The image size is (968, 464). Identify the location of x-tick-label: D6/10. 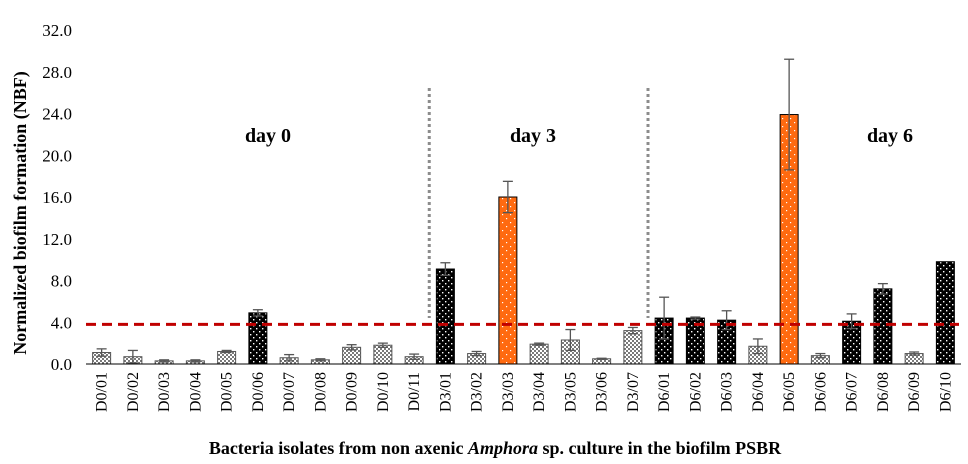
(945, 392).